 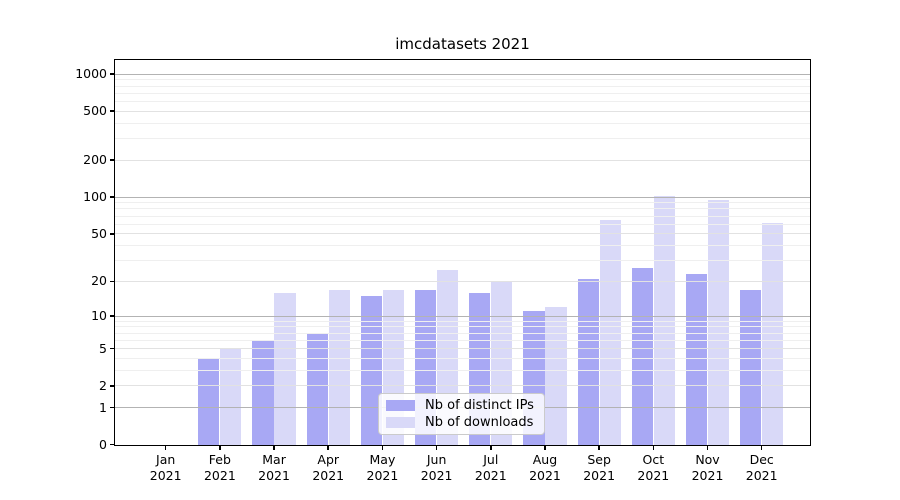 What do you see at coordinates (328, 467) in the screenshot?
I see `x-tick-label: Apr 2021` at bounding box center [328, 467].